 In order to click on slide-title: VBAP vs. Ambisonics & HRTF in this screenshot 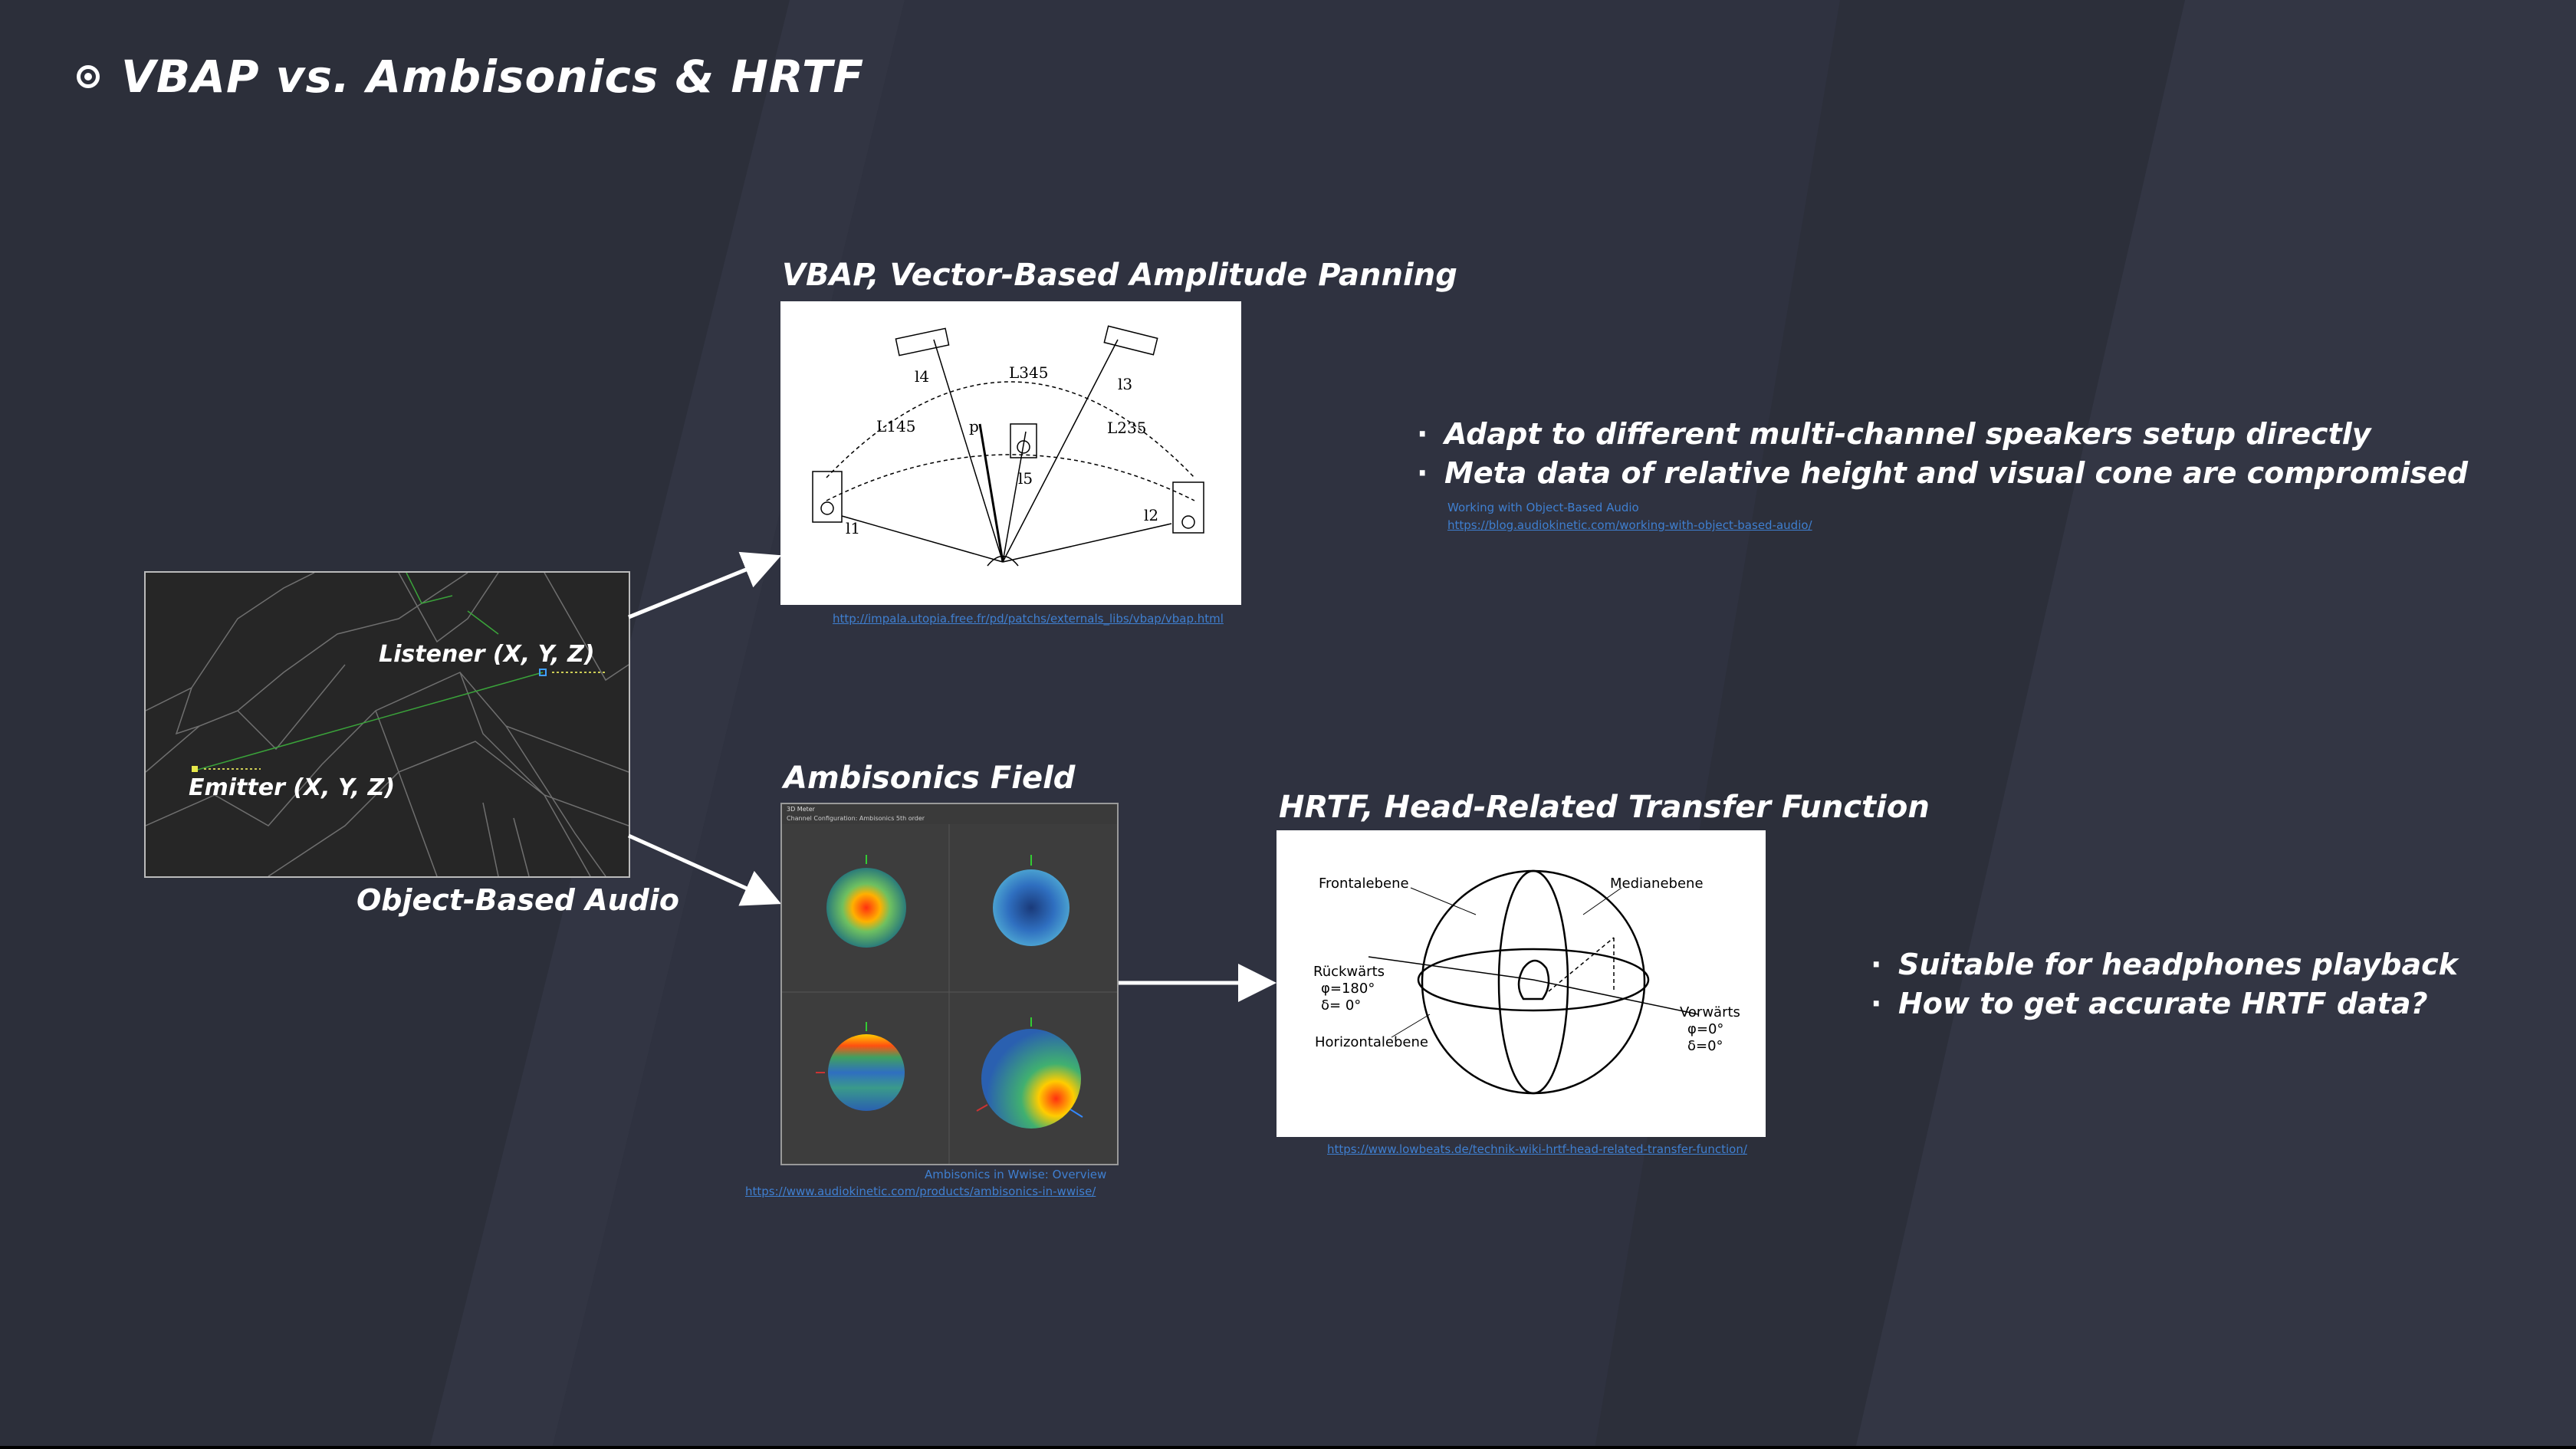, I will do `click(470, 77)`.